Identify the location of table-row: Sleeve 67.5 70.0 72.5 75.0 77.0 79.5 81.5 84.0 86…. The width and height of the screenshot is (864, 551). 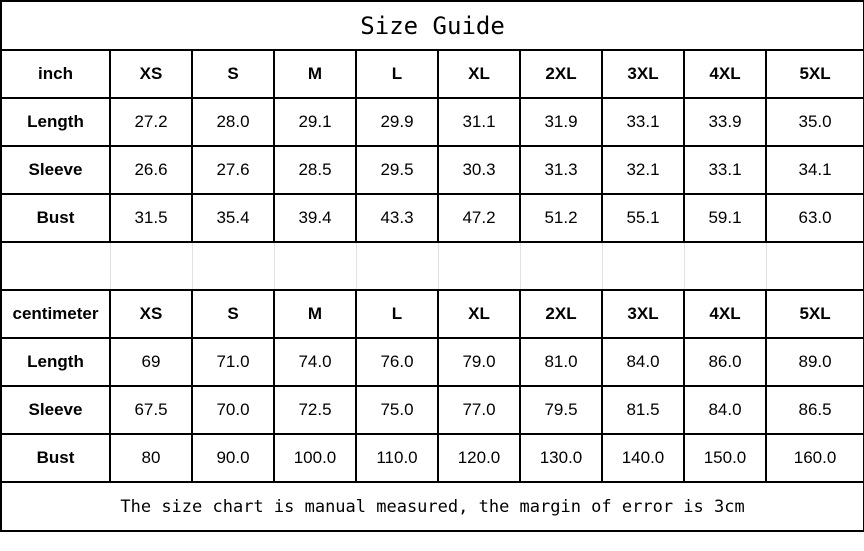
(432, 410).